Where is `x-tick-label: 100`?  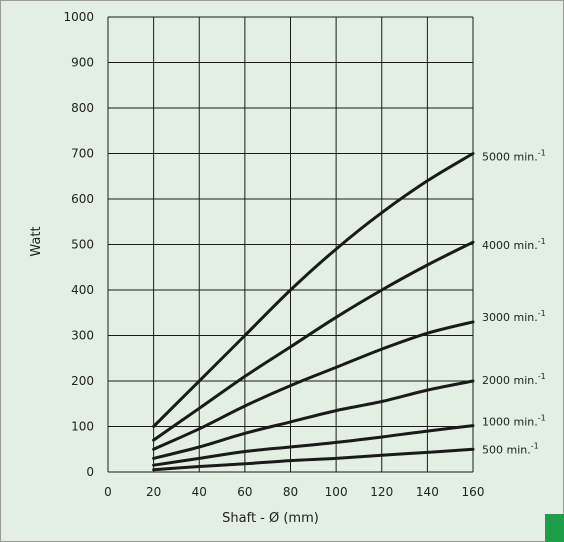
x-tick-label: 100 is located at coordinates (336, 492).